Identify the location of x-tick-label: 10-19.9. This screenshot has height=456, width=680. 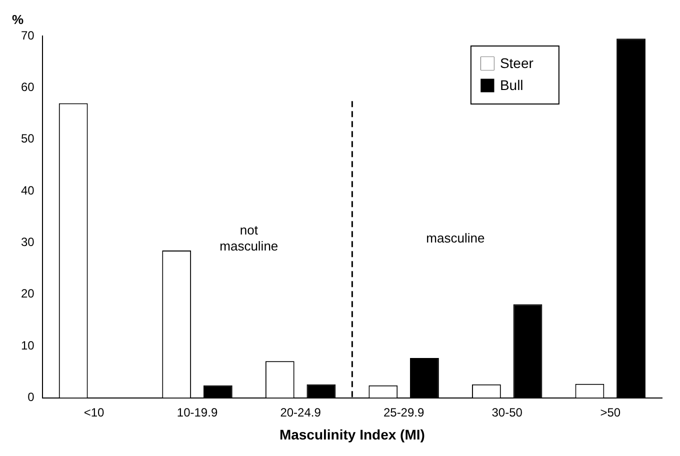
(197, 412).